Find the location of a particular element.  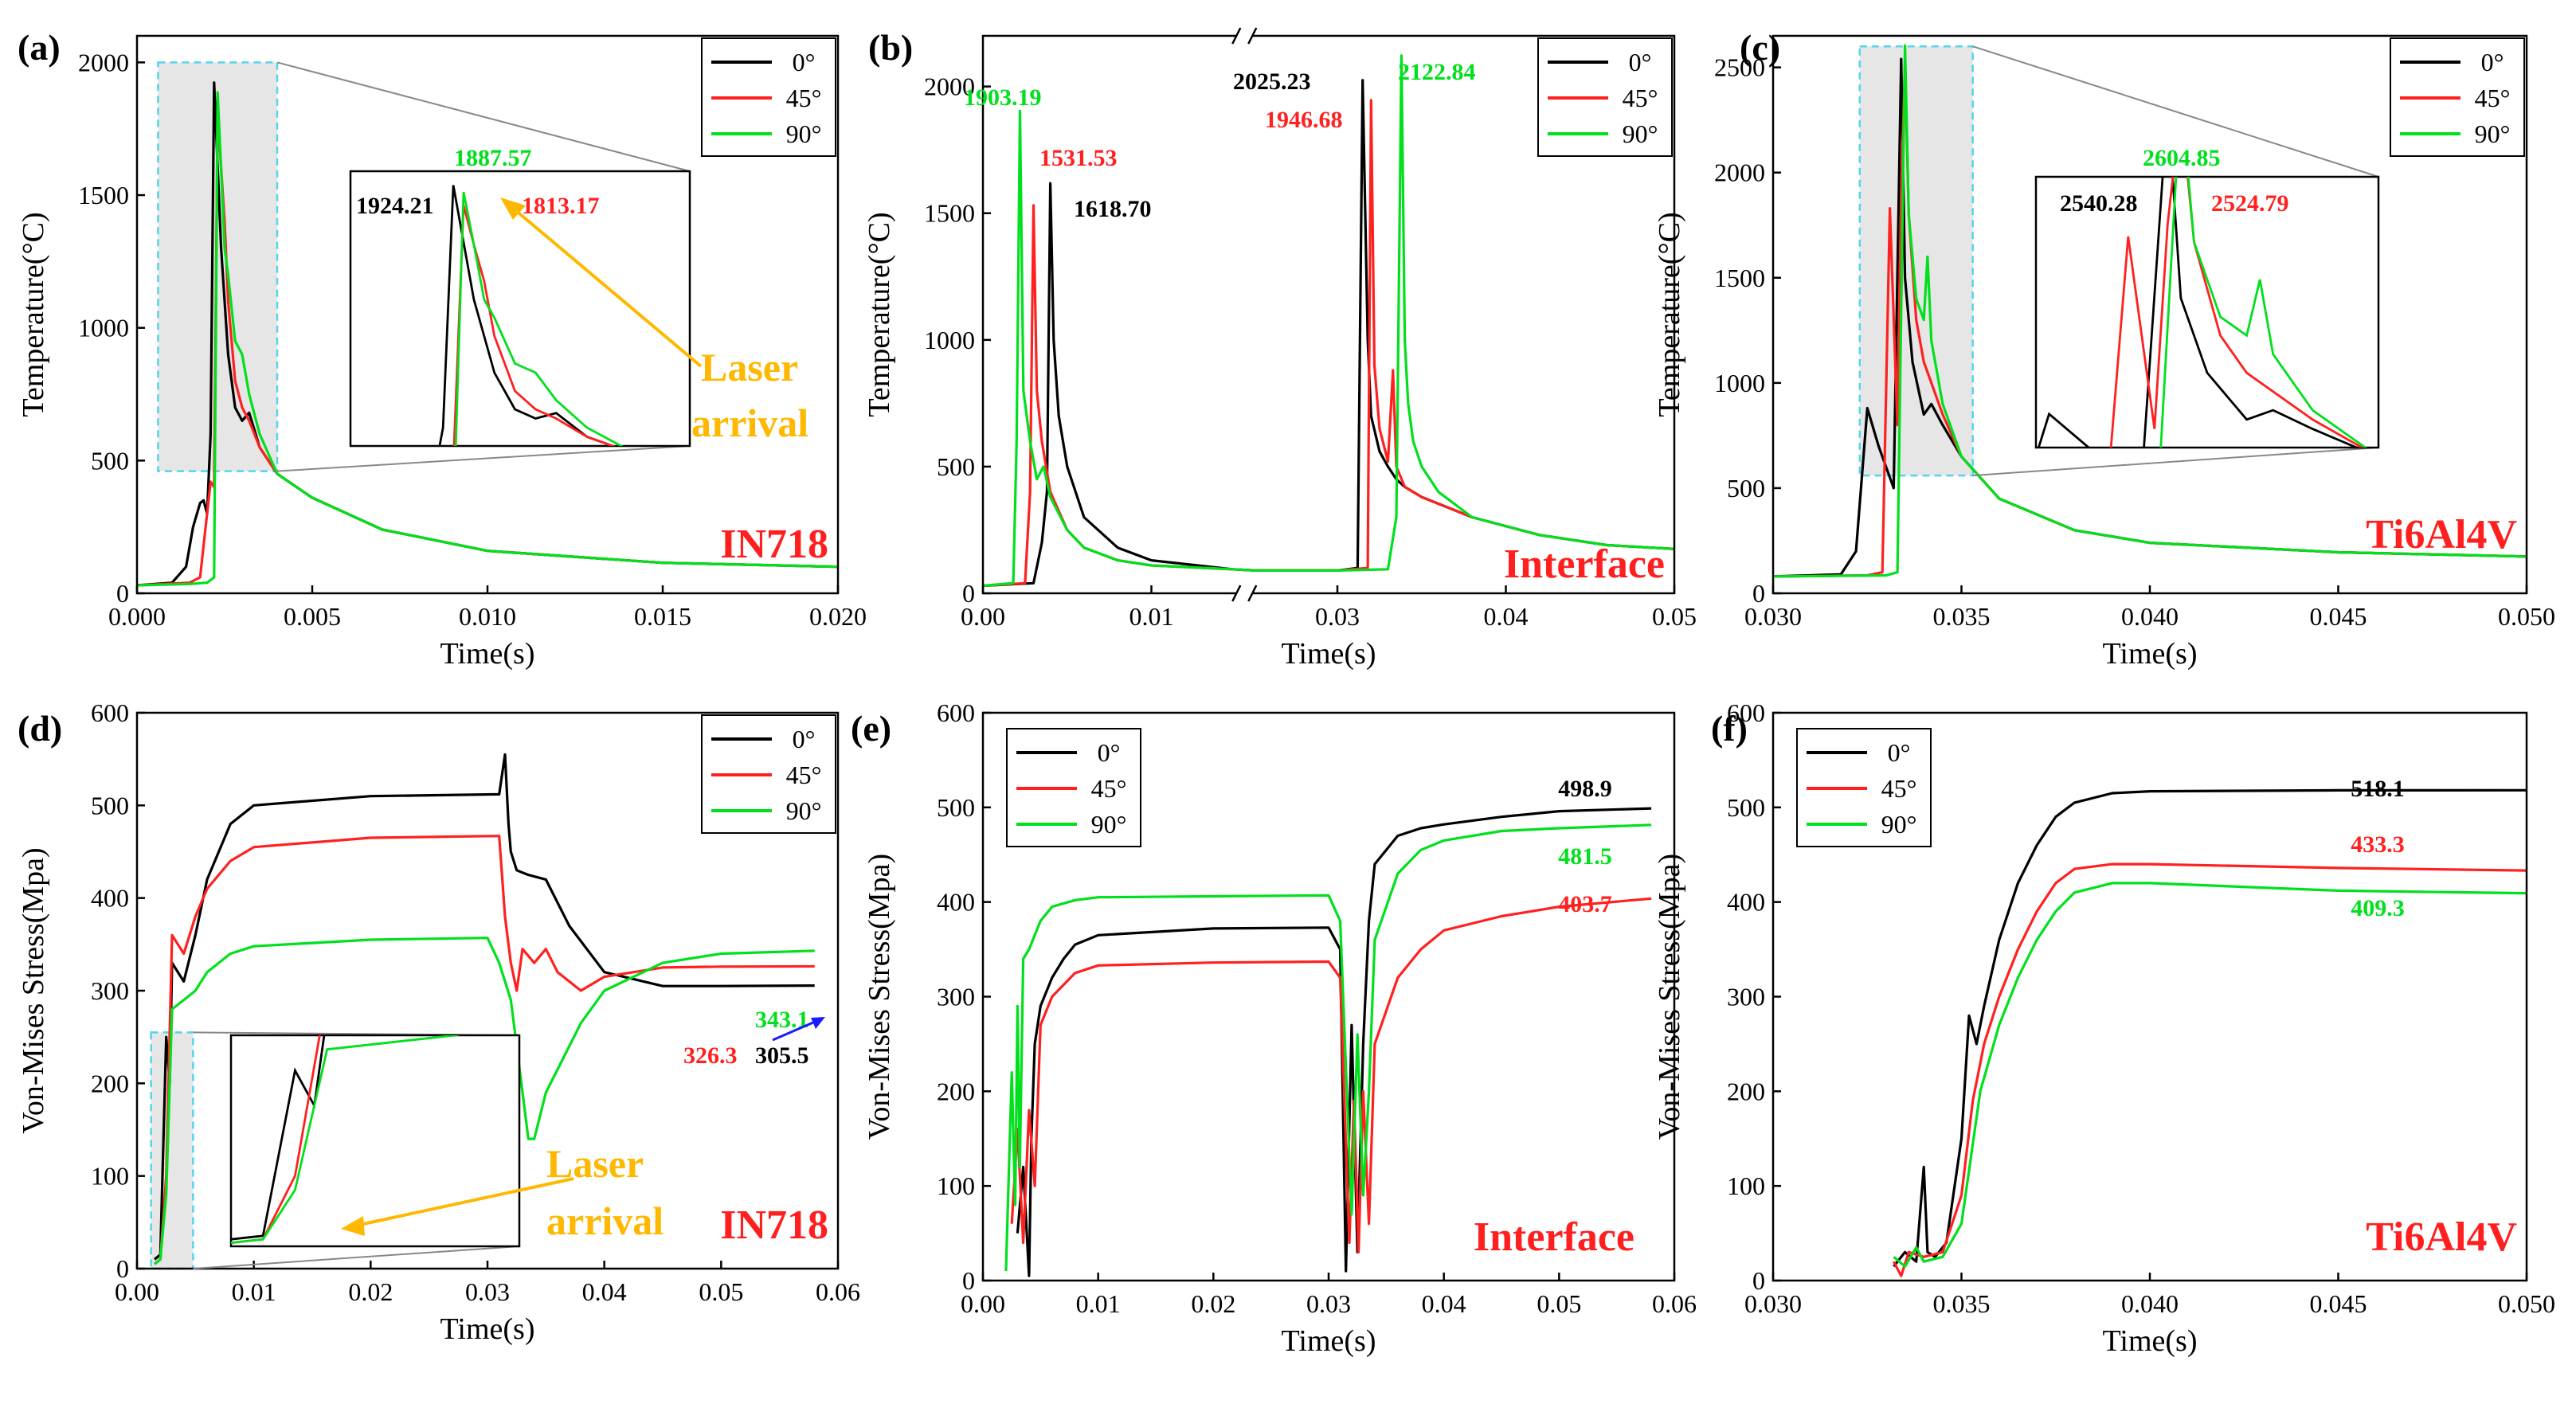

x-tick-label: 0.020 is located at coordinates (838, 616).